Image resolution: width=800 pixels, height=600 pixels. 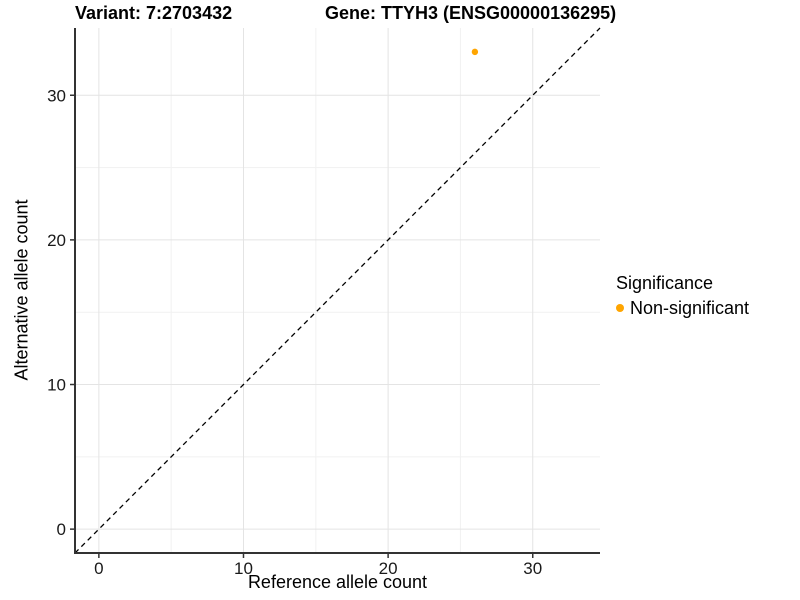 I want to click on x-tick-label: 10, so click(x=243, y=568).